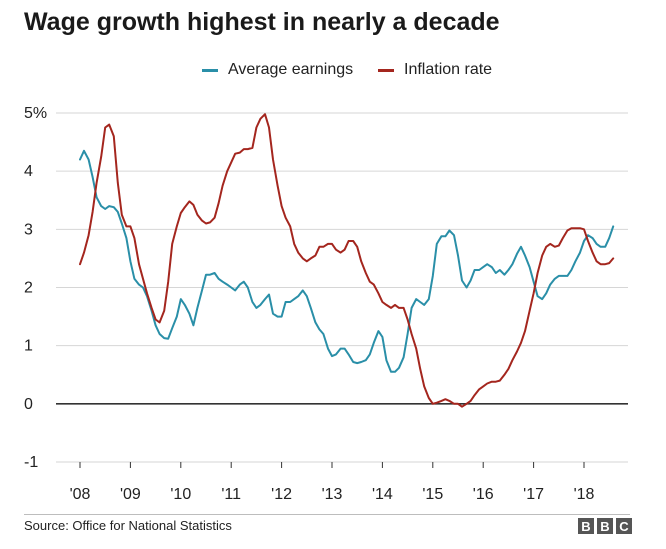  I want to click on footer-divider, so click(327, 514).